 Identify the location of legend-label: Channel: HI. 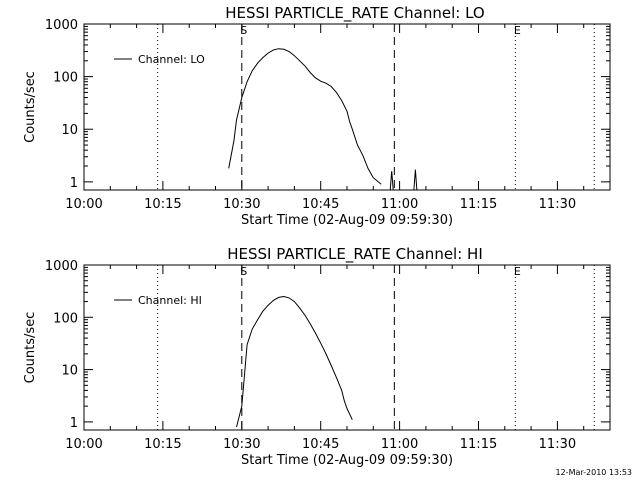
(170, 300).